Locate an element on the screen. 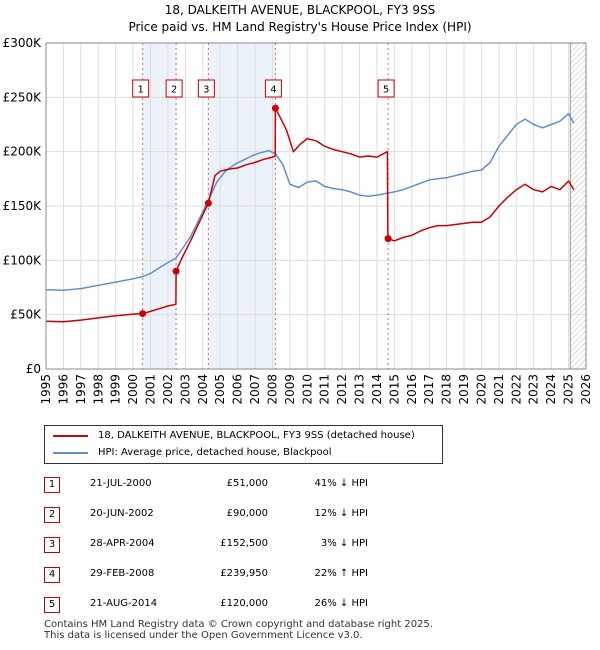 This screenshot has width=600, height=650. y-tick-label: £250K is located at coordinates (23, 97).